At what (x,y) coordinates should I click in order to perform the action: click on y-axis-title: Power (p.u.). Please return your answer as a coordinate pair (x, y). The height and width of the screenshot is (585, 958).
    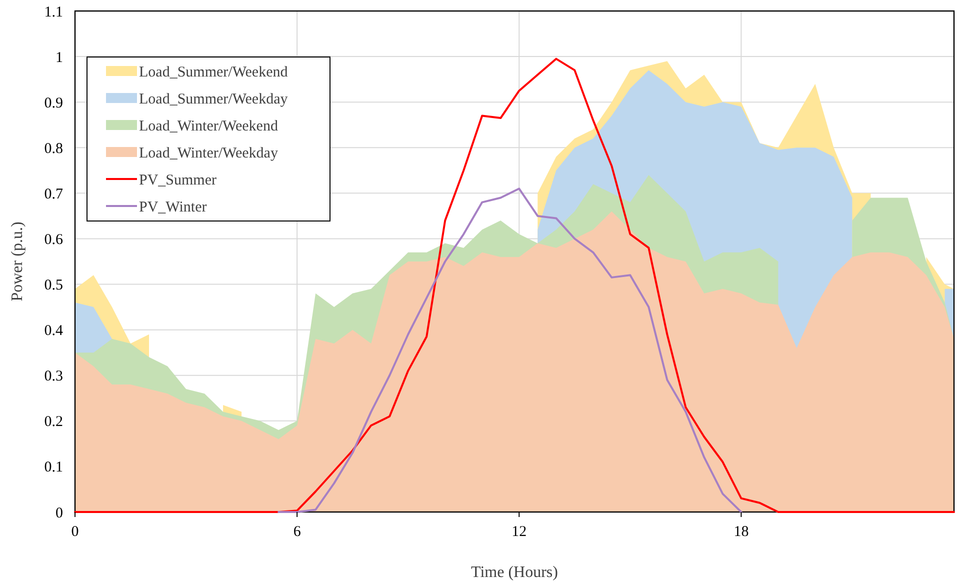
    Looking at the image, I should click on (17, 262).